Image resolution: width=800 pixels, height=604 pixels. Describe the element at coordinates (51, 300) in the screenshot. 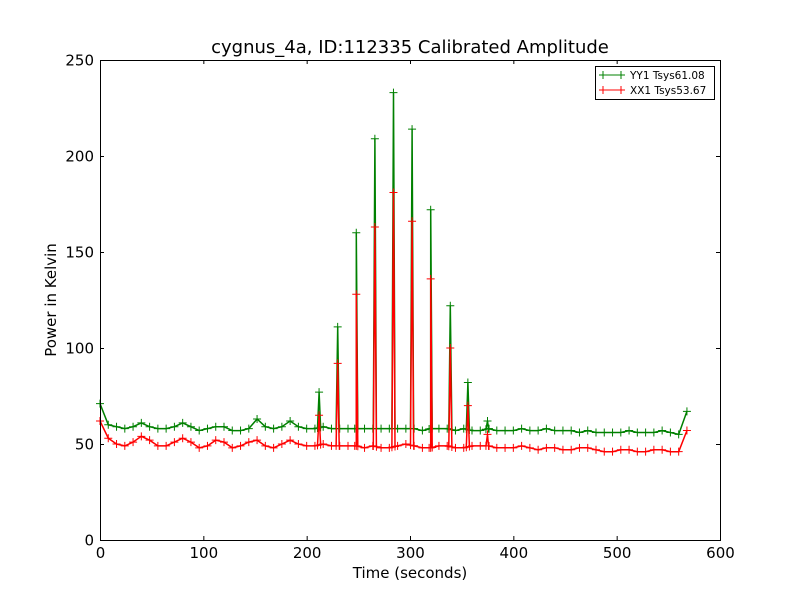

I see `y-axis-label: Power in Kelvin` at that location.